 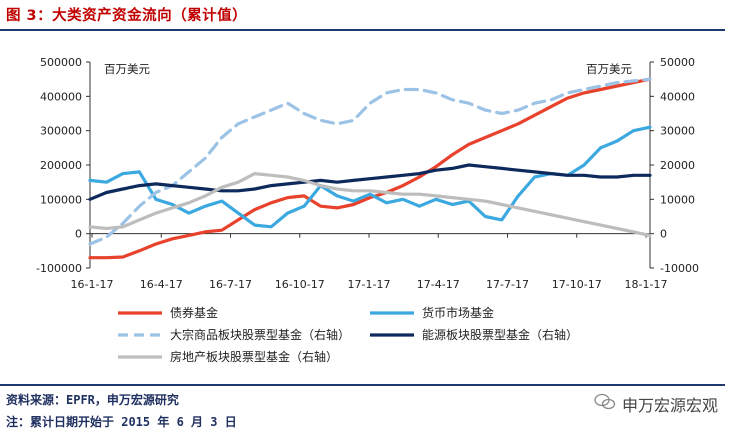 What do you see at coordinates (92, 284) in the screenshot?
I see `x-tick-label: 16-1-17` at bounding box center [92, 284].